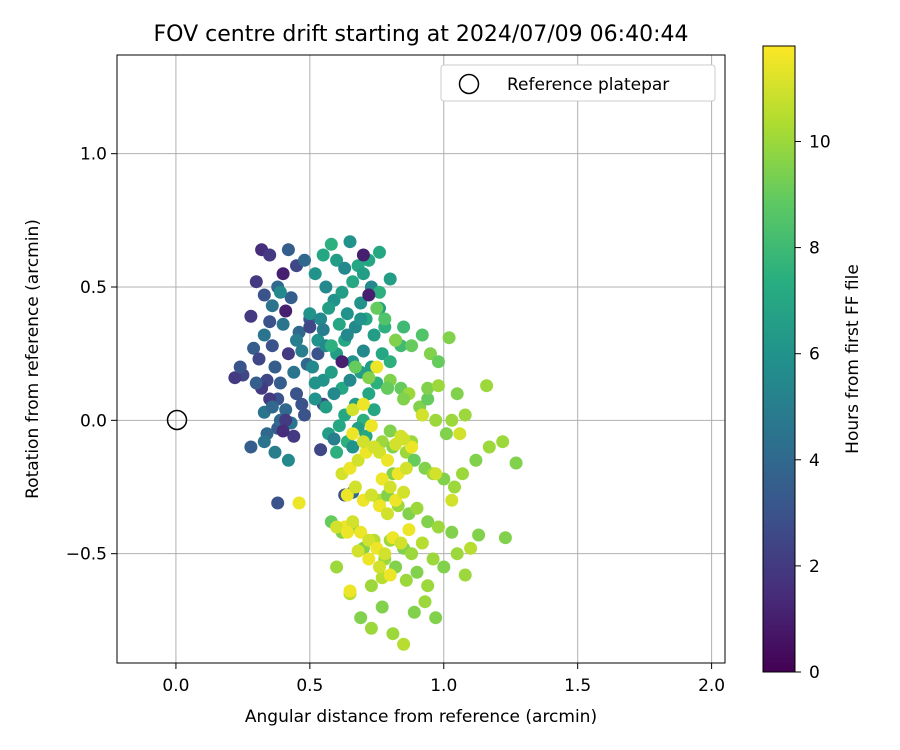  I want to click on reference-platepar-marker, so click(177, 420).